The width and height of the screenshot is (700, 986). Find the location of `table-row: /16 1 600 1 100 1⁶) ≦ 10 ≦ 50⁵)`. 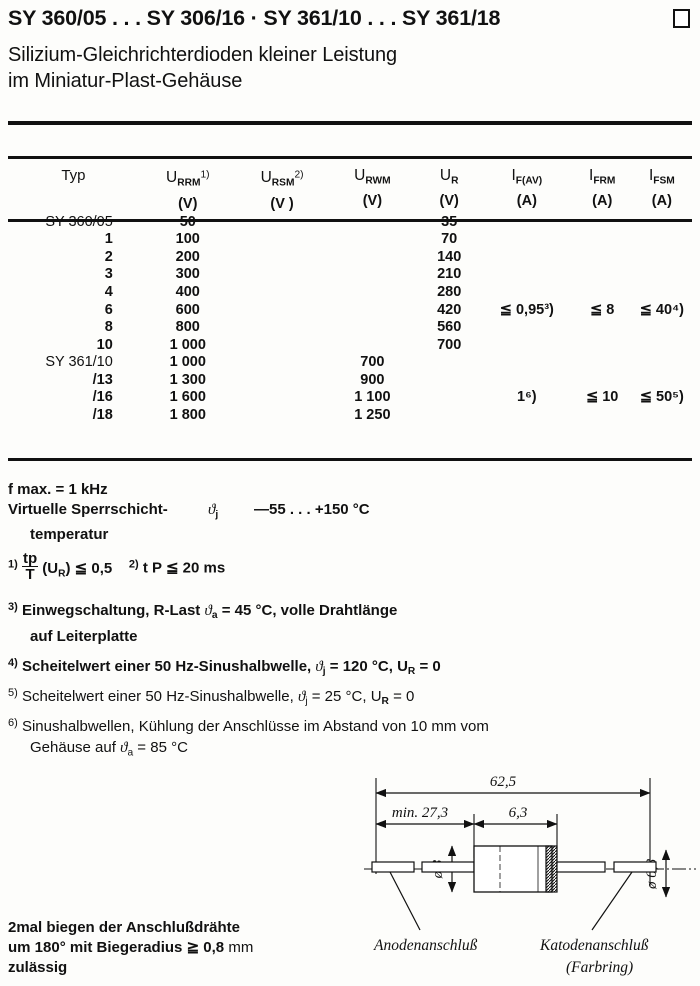

table-row: /16 1 600 1 100 1⁶) ≦ 10 ≦ 50⁵) is located at coordinates (350, 398).